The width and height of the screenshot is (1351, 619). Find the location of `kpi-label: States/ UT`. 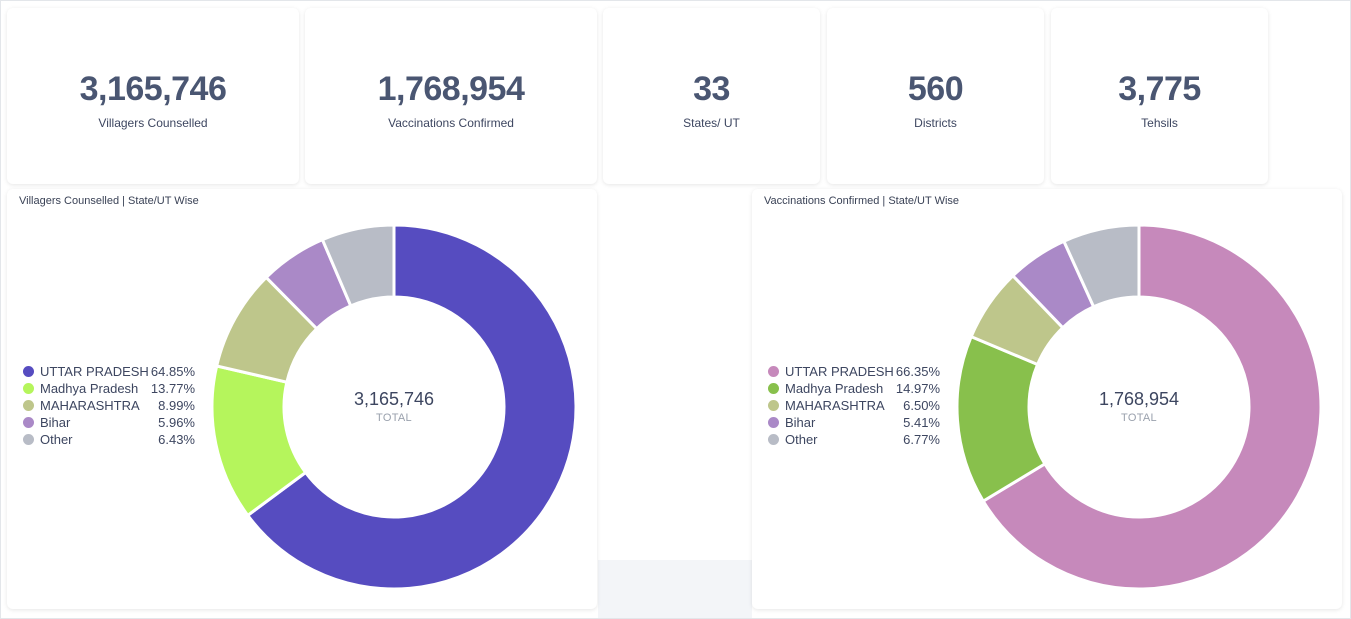

kpi-label: States/ UT is located at coordinates (711, 123).